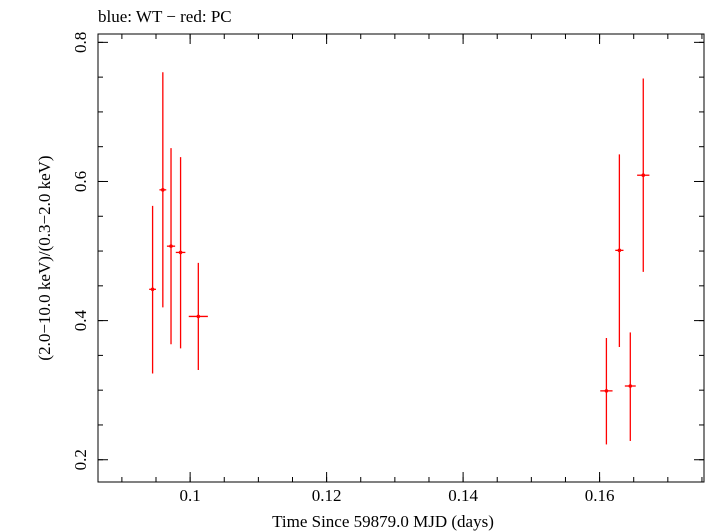 The image size is (705, 532). What do you see at coordinates (383, 521) in the screenshot?
I see `x-axis-label: Time Since 59879.0 MJD (days)` at bounding box center [383, 521].